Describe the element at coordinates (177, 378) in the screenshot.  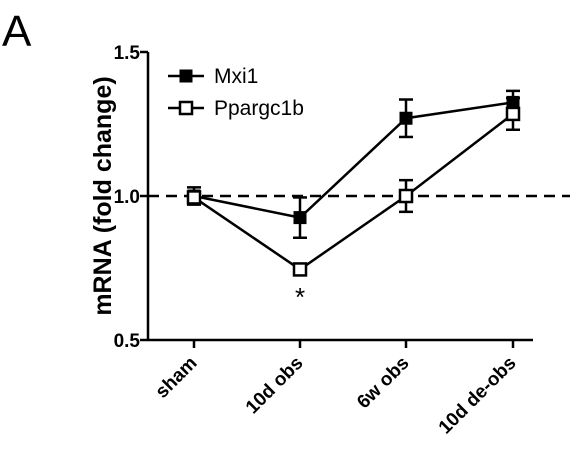
I see `x-tick-label: sham` at that location.